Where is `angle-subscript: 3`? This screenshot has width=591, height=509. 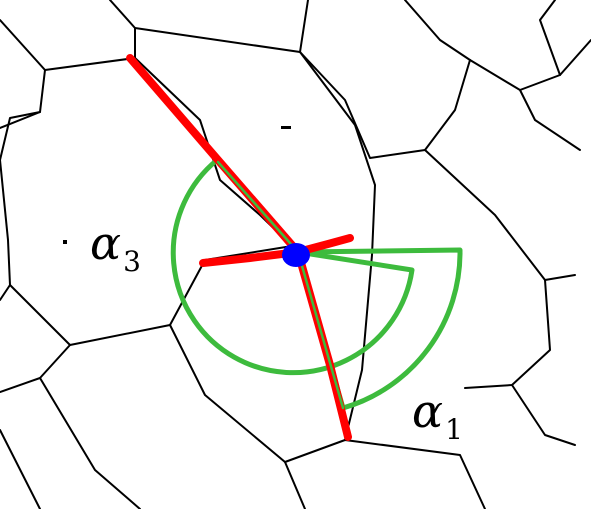
angle-subscript: 3 is located at coordinates (132, 261).